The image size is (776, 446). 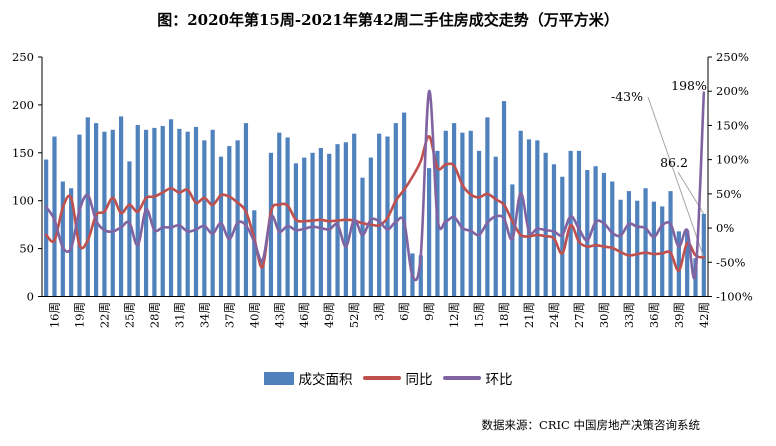 I want to click on x-axis-tick-label: 15周, so click(x=479, y=315).